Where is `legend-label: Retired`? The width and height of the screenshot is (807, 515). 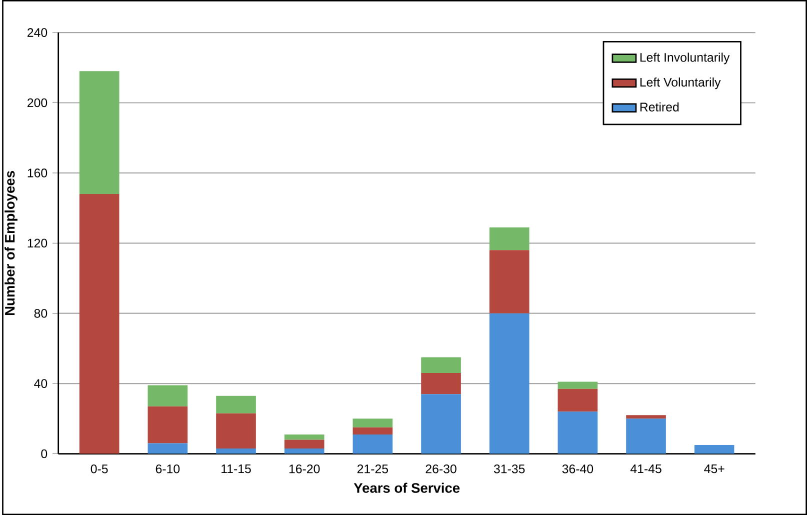
legend-label: Retired is located at coordinates (659, 107).